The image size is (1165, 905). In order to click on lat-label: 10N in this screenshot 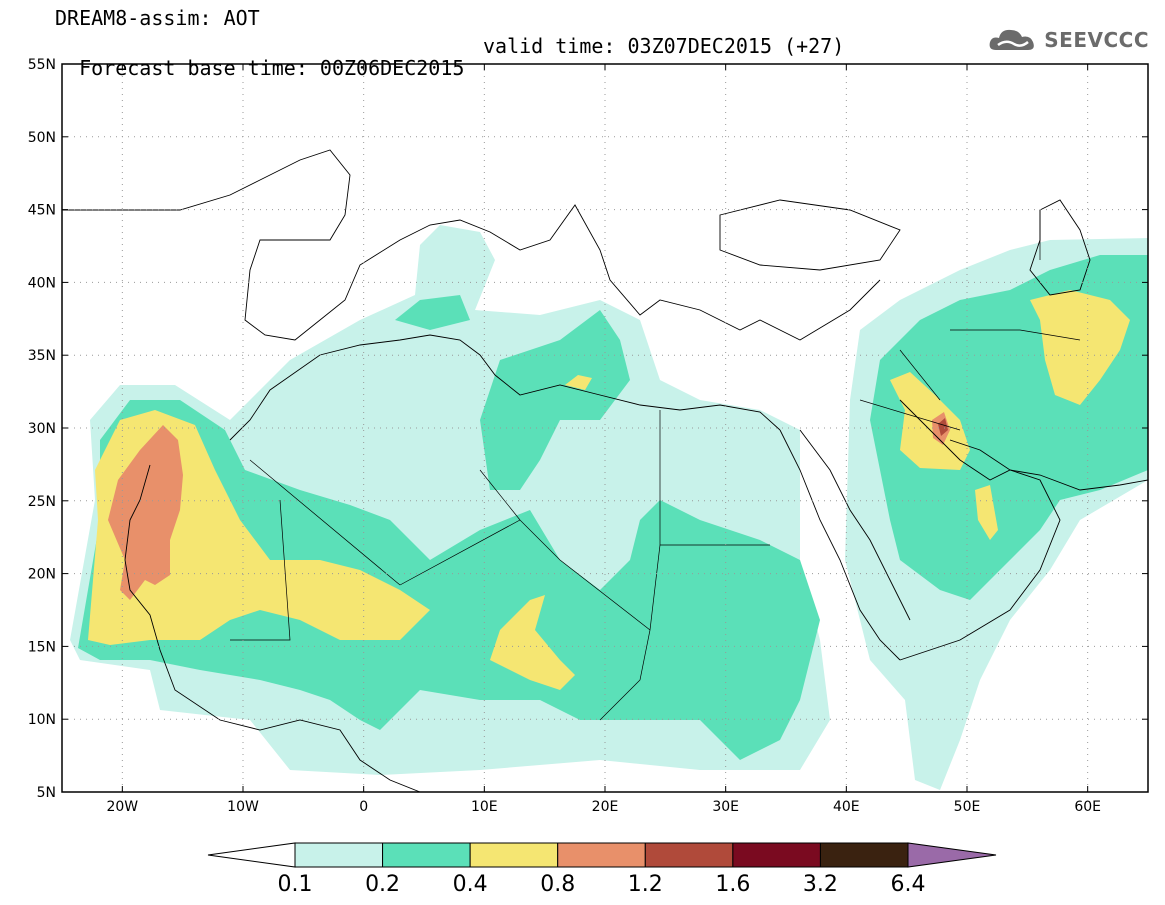, I will do `click(42, 720)`.